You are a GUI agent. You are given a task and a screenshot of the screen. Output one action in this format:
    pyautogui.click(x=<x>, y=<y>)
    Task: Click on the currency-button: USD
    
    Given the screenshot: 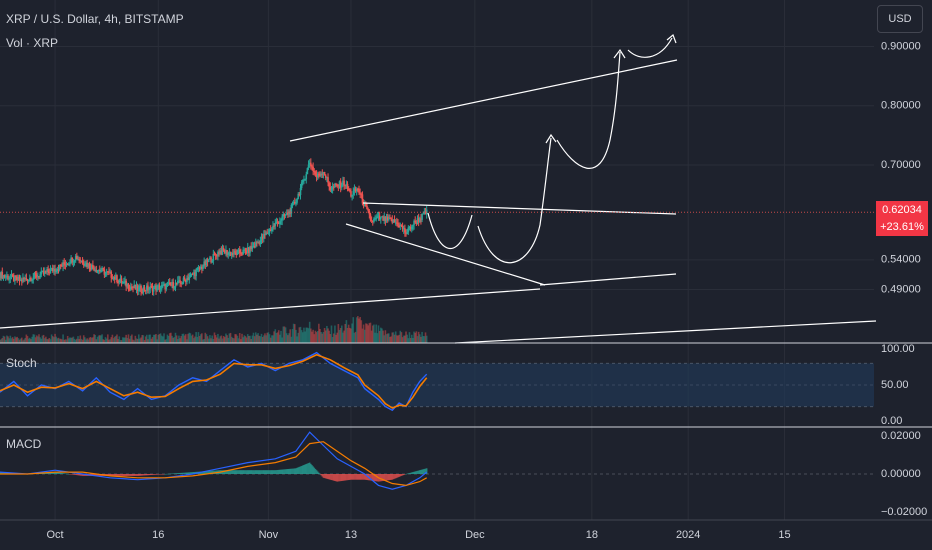 What is the action you would take?
    pyautogui.click(x=900, y=19)
    